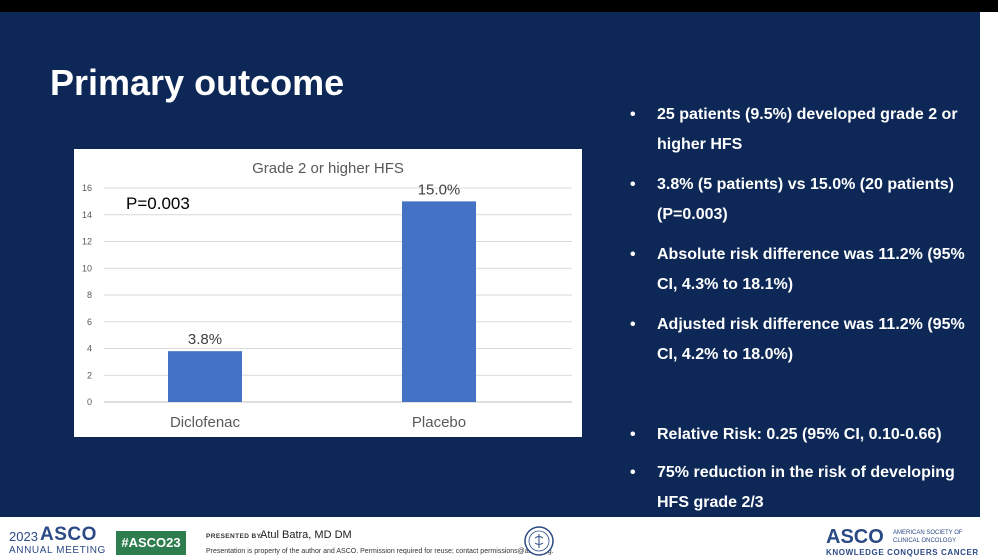  Describe the element at coordinates (151, 543) in the screenshot. I see `hashtag-badge: #ASCO23` at that location.